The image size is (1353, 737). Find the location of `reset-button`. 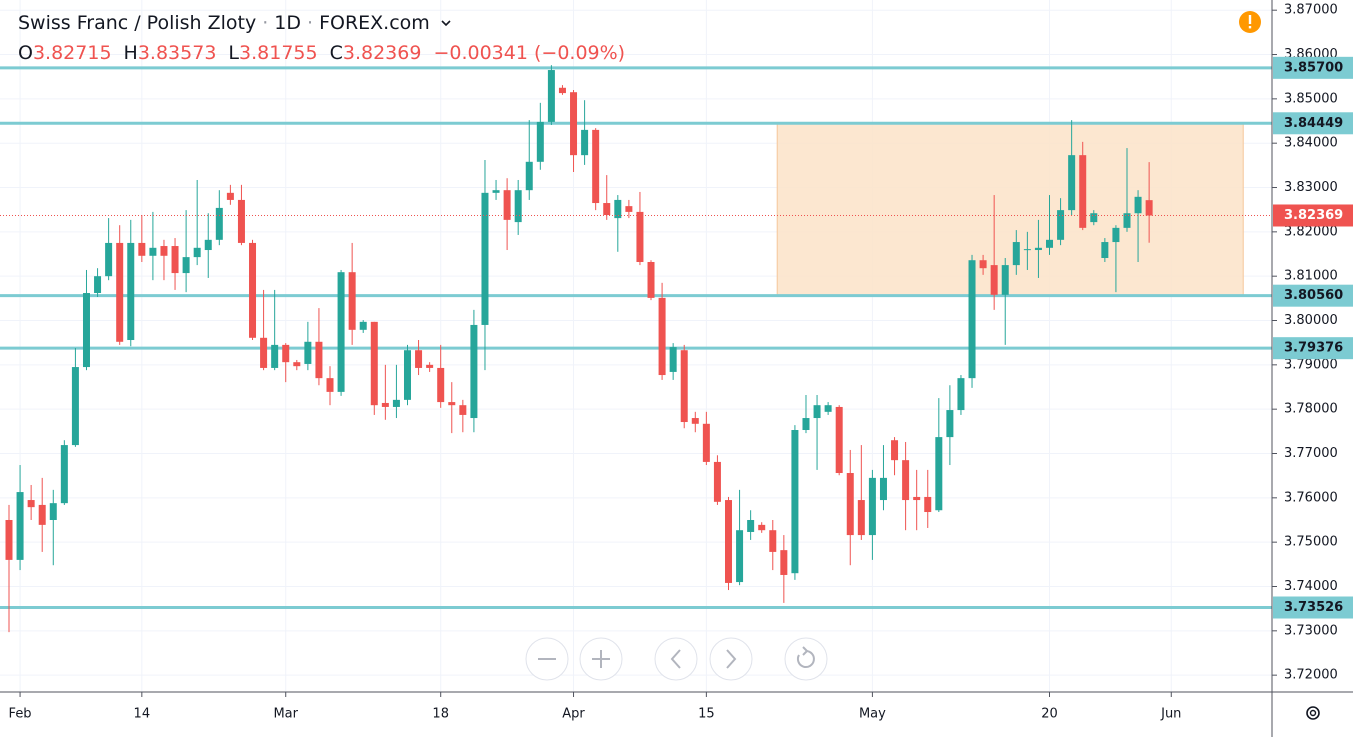

reset-button is located at coordinates (806, 659).